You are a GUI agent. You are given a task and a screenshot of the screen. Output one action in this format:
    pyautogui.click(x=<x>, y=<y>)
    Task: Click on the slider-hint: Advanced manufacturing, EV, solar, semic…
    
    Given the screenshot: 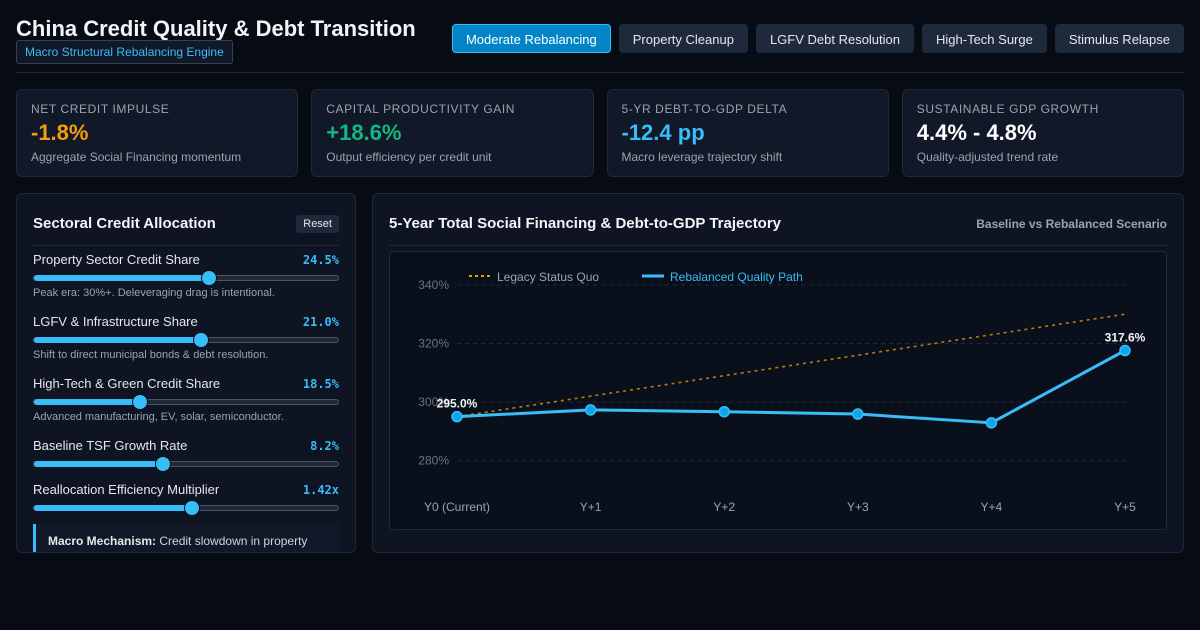 What is the action you would take?
    pyautogui.click(x=158, y=417)
    